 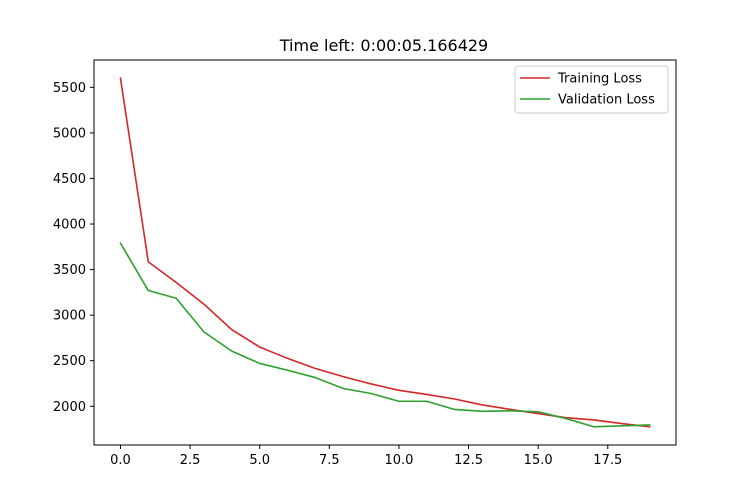 What do you see at coordinates (259, 460) in the screenshot?
I see `x-tick-label: 5.0` at bounding box center [259, 460].